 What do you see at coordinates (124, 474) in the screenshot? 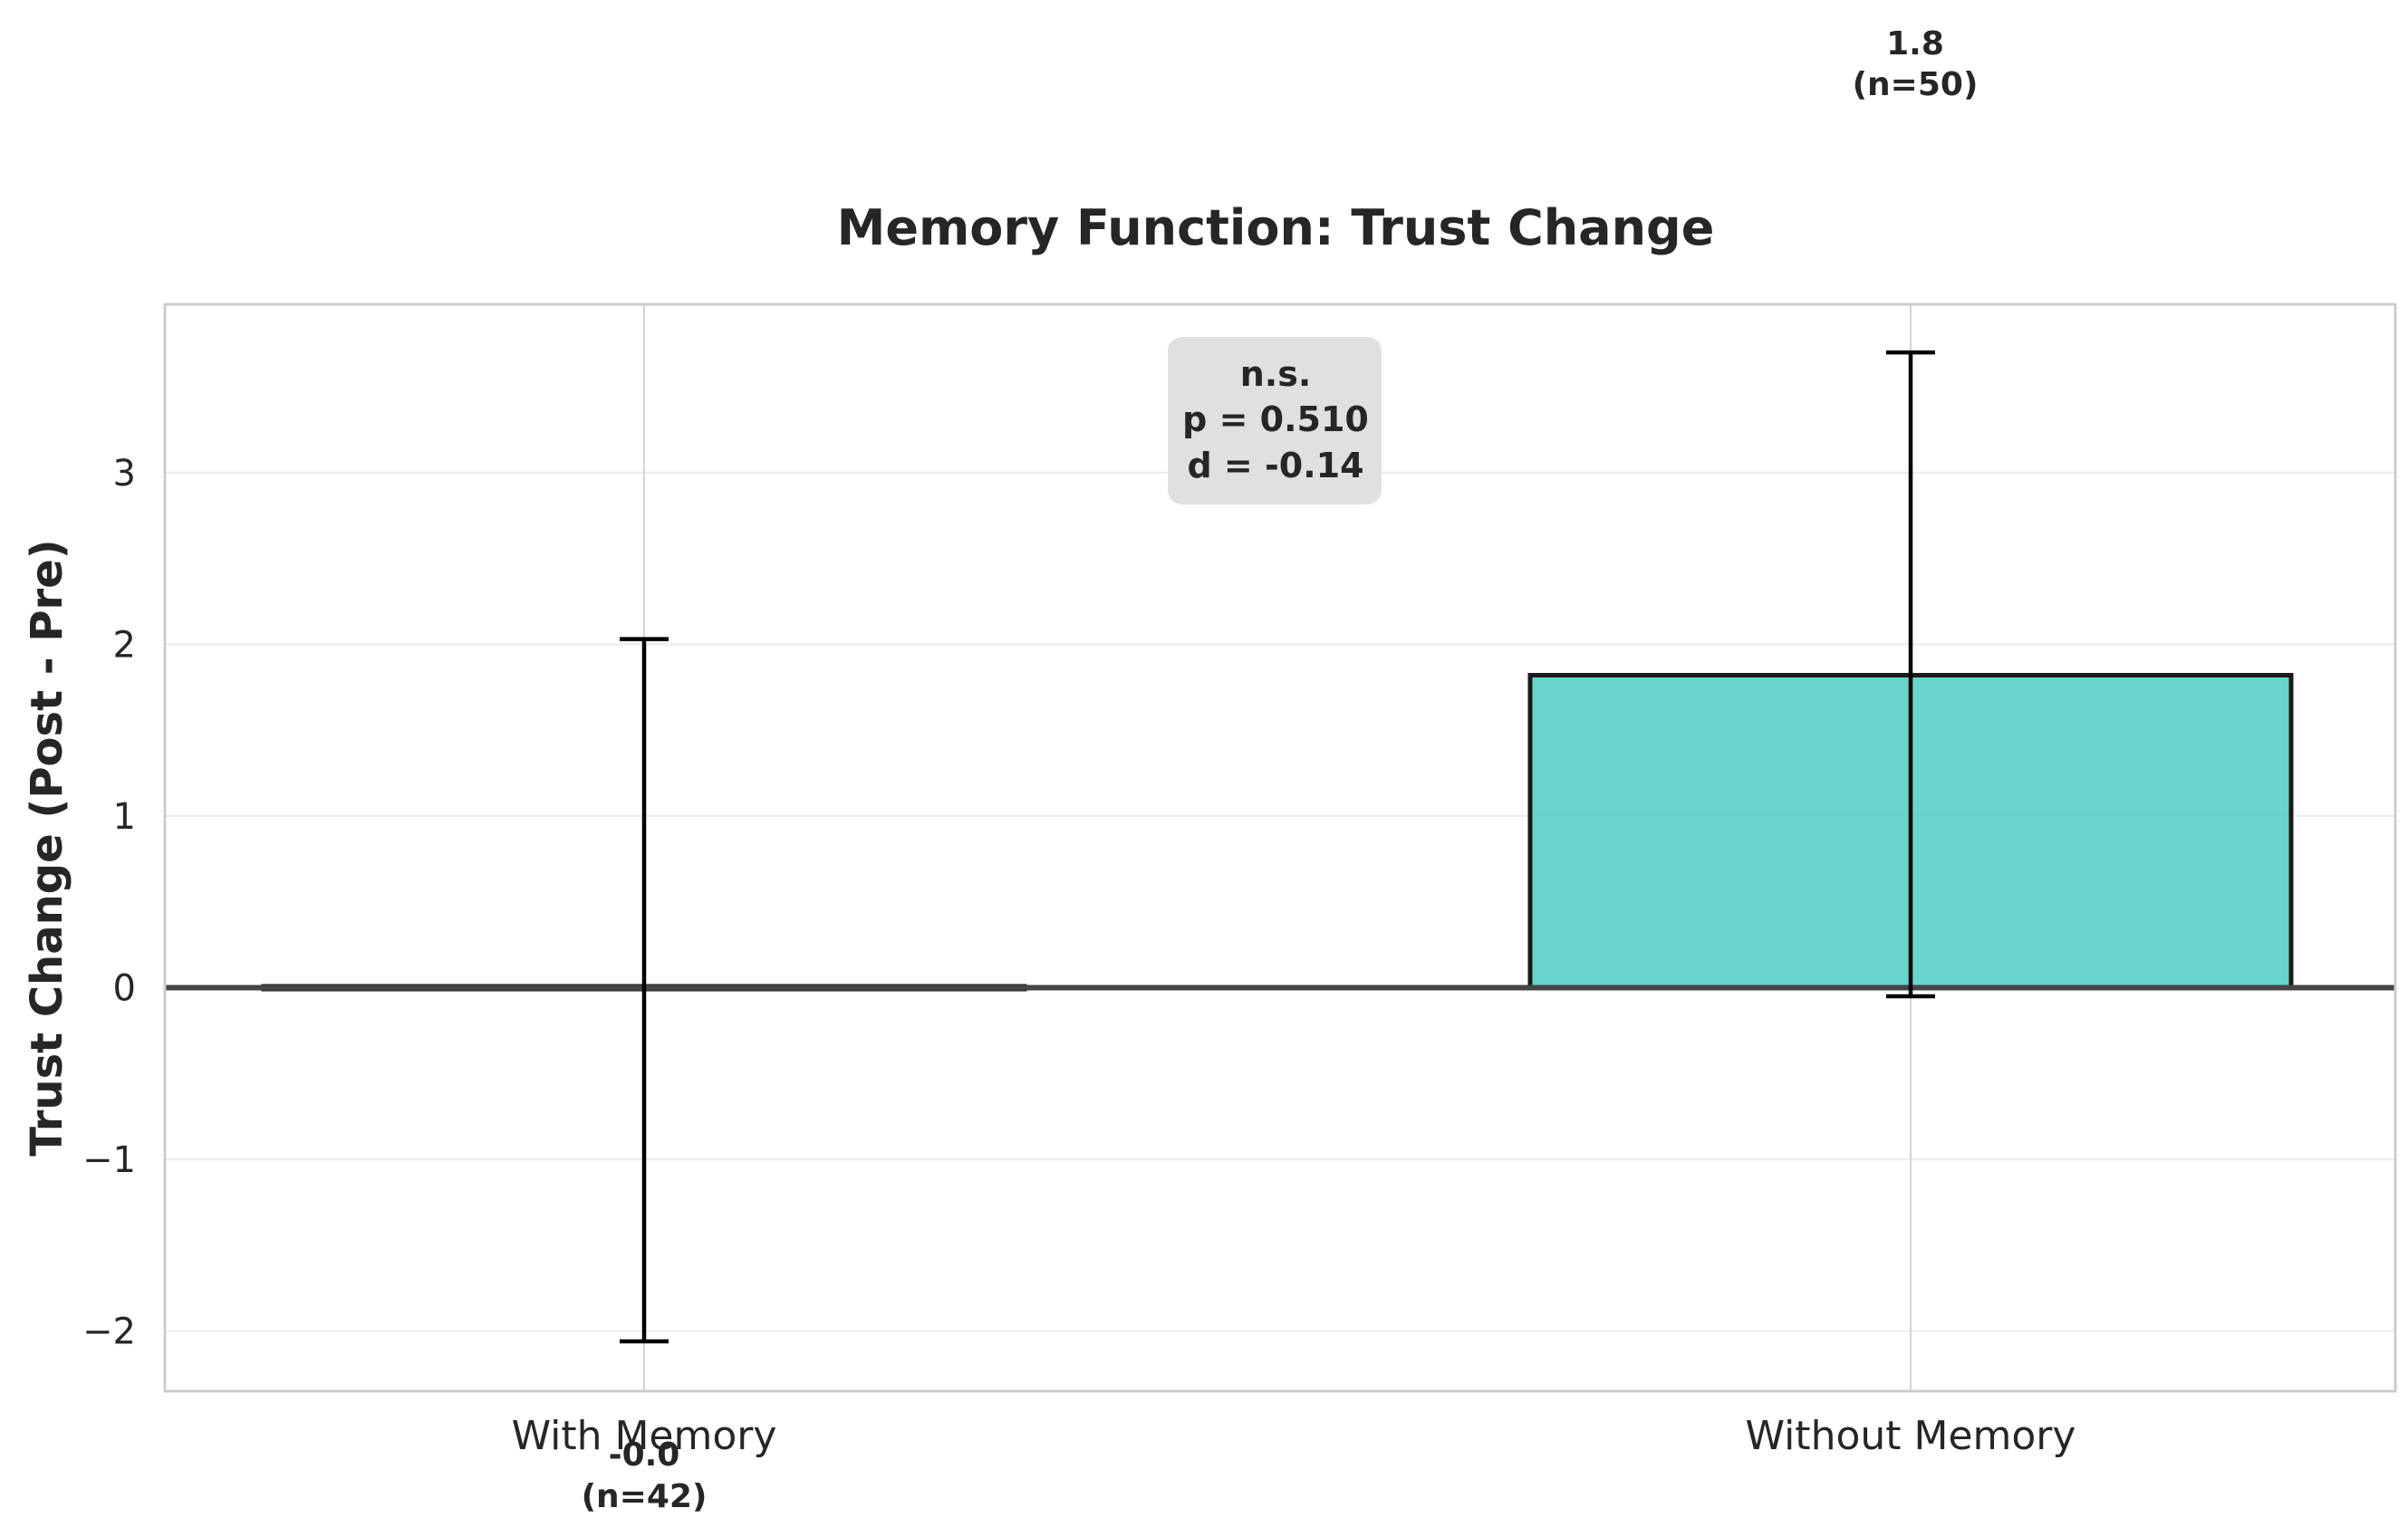
I see `y-tick-label: 3` at bounding box center [124, 474].